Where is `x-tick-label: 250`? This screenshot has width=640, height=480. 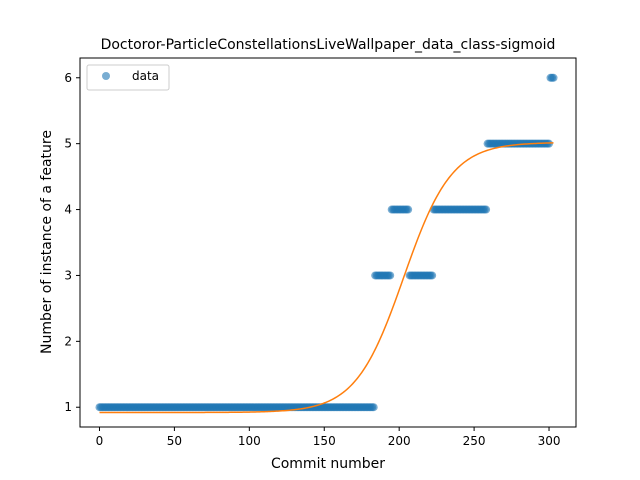
x-tick-label: 250 is located at coordinates (474, 441).